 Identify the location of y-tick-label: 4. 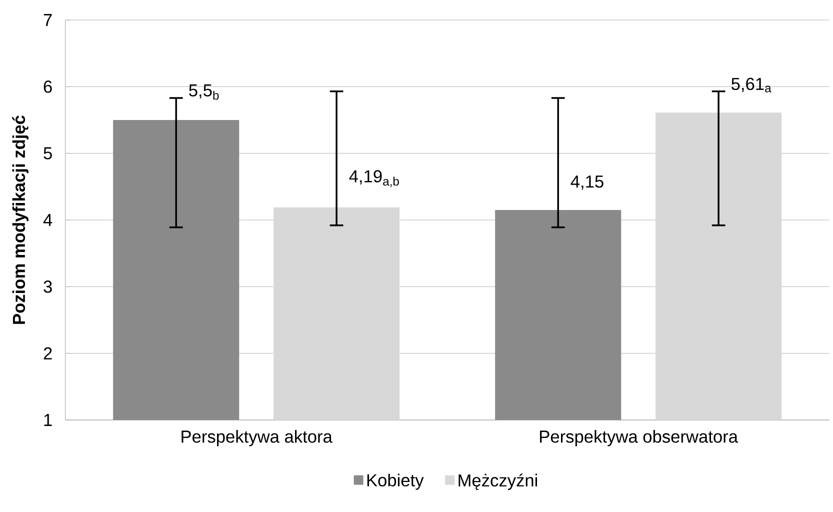
(47, 220).